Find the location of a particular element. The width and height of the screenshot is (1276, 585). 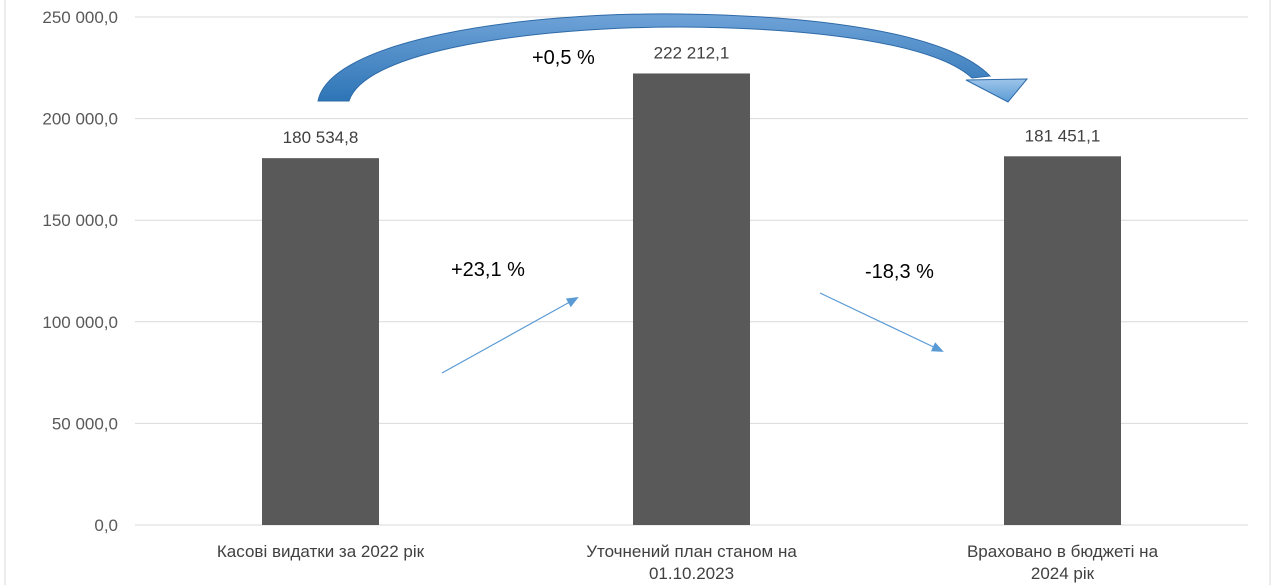

y-tick-label: 250 000,0 is located at coordinates (80, 17).